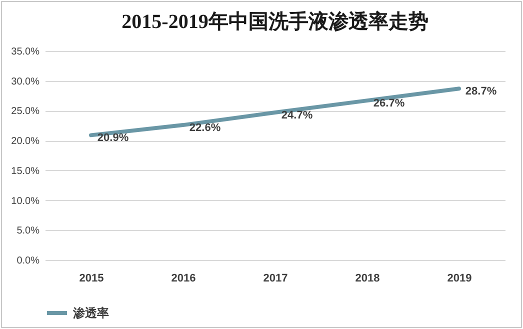 The width and height of the screenshot is (523, 329). I want to click on y-tick-label: 0.0%, so click(28, 261).